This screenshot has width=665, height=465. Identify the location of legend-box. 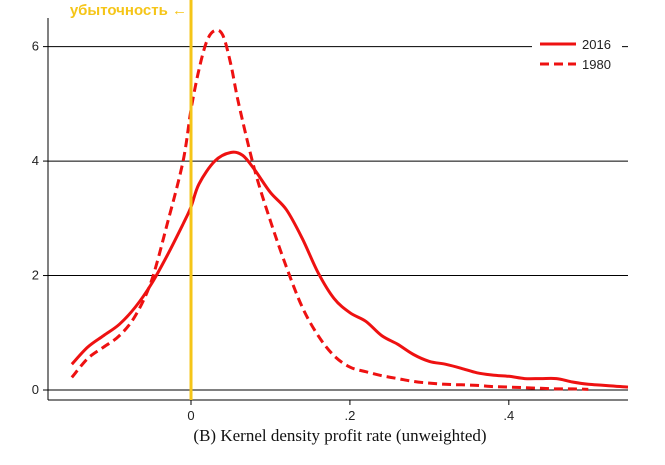
(577, 52).